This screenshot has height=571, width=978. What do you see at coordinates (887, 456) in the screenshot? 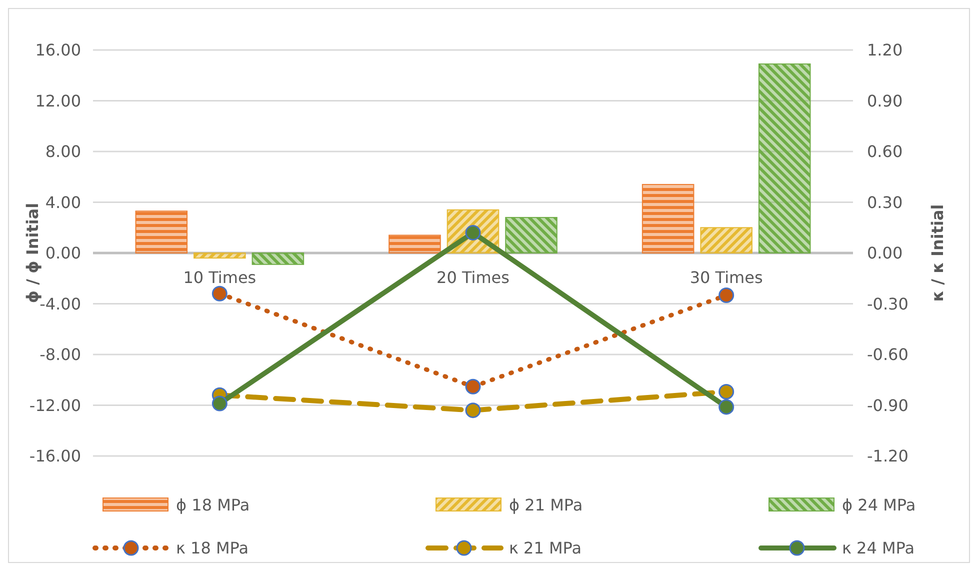
I see `y2-tick-label: -1.20` at bounding box center [887, 456].